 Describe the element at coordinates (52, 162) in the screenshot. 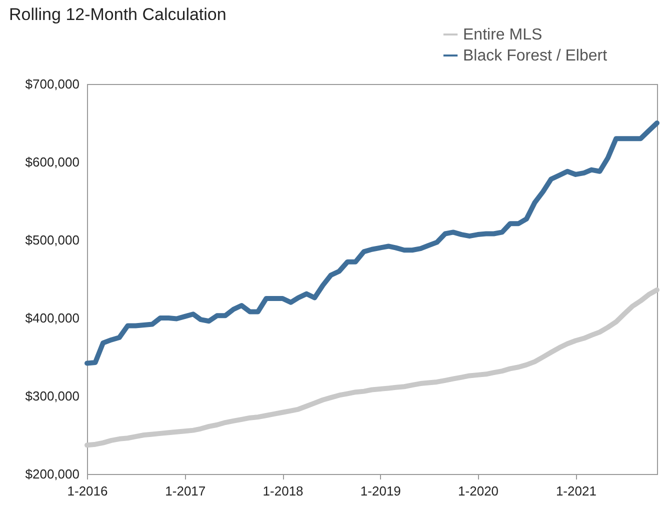

I see `y-tick-label: $600,000` at that location.